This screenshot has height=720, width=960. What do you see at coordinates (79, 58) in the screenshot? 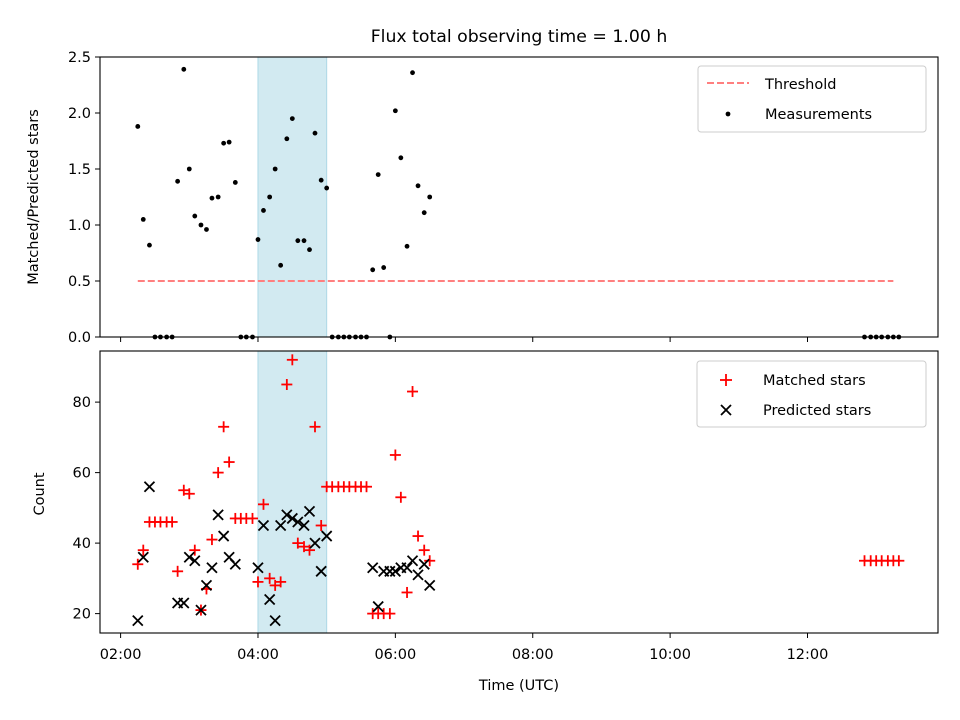
I see `top-y-tick-label: 2.5` at bounding box center [79, 58].